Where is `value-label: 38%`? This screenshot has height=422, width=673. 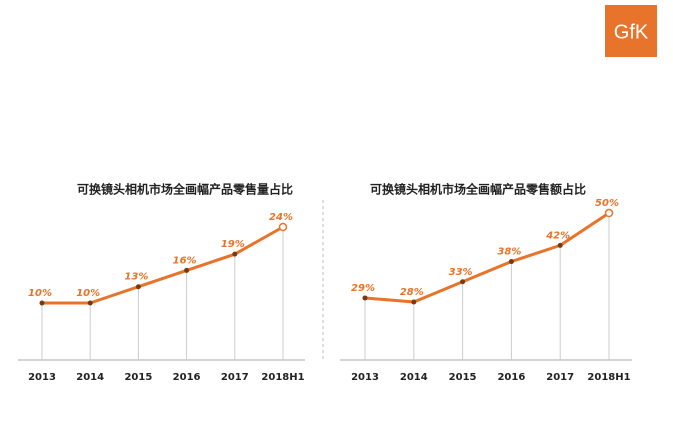
value-label: 38% is located at coordinates (509, 252).